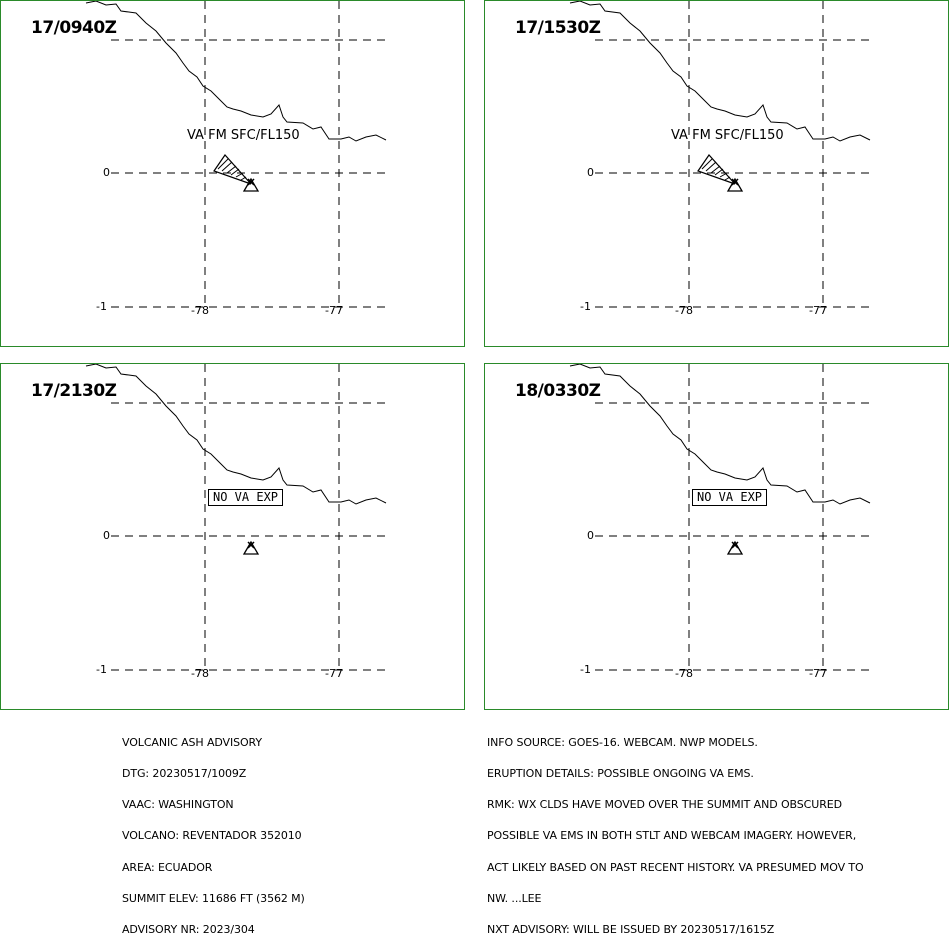 Image resolution: width=950 pixels, height=946 pixels. What do you see at coordinates (558, 28) in the screenshot?
I see `panel-time: 17/1530Z` at bounding box center [558, 28].